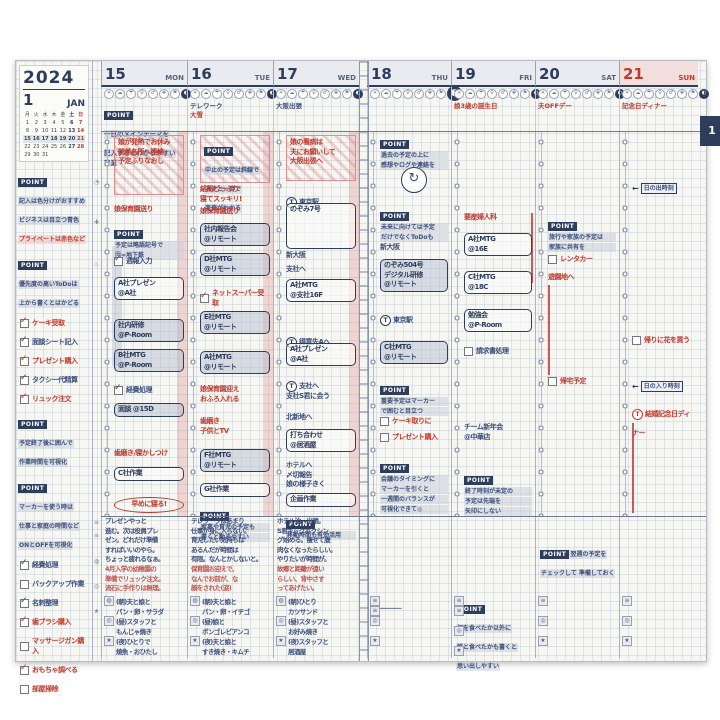 This screenshot has width=720, height=720. Describe the element at coordinates (321, 256) in the screenshot. I see `schedule-entry: 新大阪` at that location.